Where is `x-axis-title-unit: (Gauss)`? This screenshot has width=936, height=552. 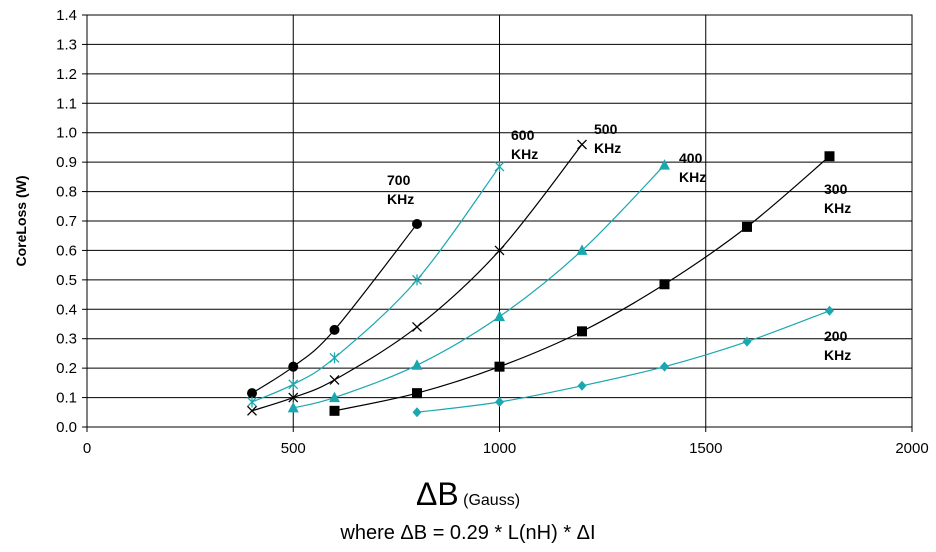 x-axis-title-unit: (Gauss) is located at coordinates (492, 500).